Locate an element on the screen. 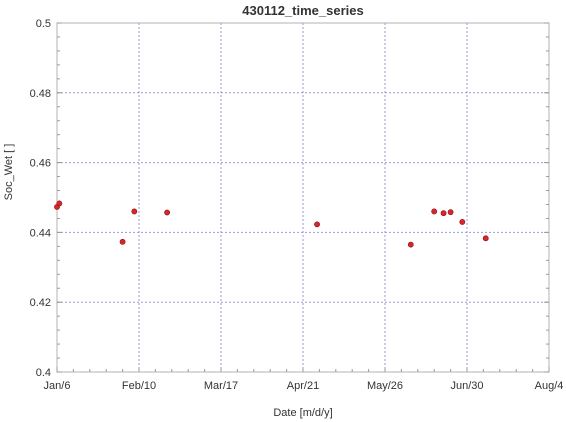 The width and height of the screenshot is (566, 422). y-tick-labels: 0.4 0.42 0.44 0.46 0.48 0.5 is located at coordinates (40, 198).